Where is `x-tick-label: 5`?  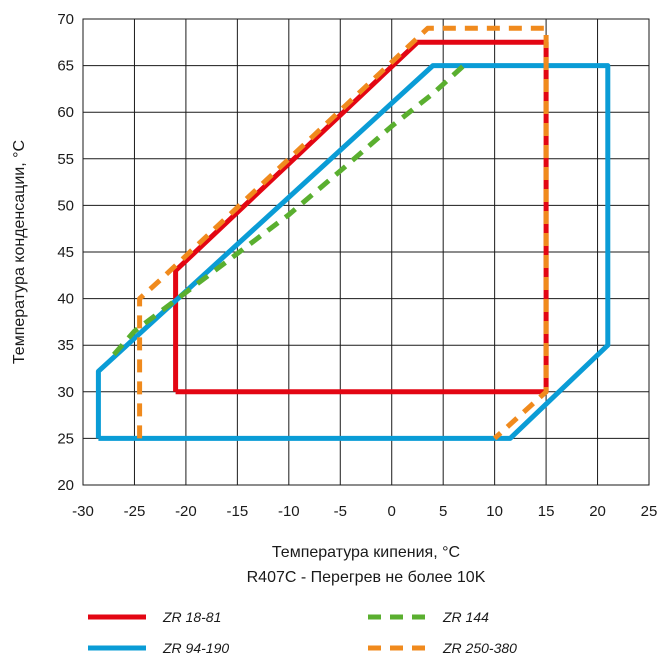
x-tick-label: 5 is located at coordinates (443, 511).